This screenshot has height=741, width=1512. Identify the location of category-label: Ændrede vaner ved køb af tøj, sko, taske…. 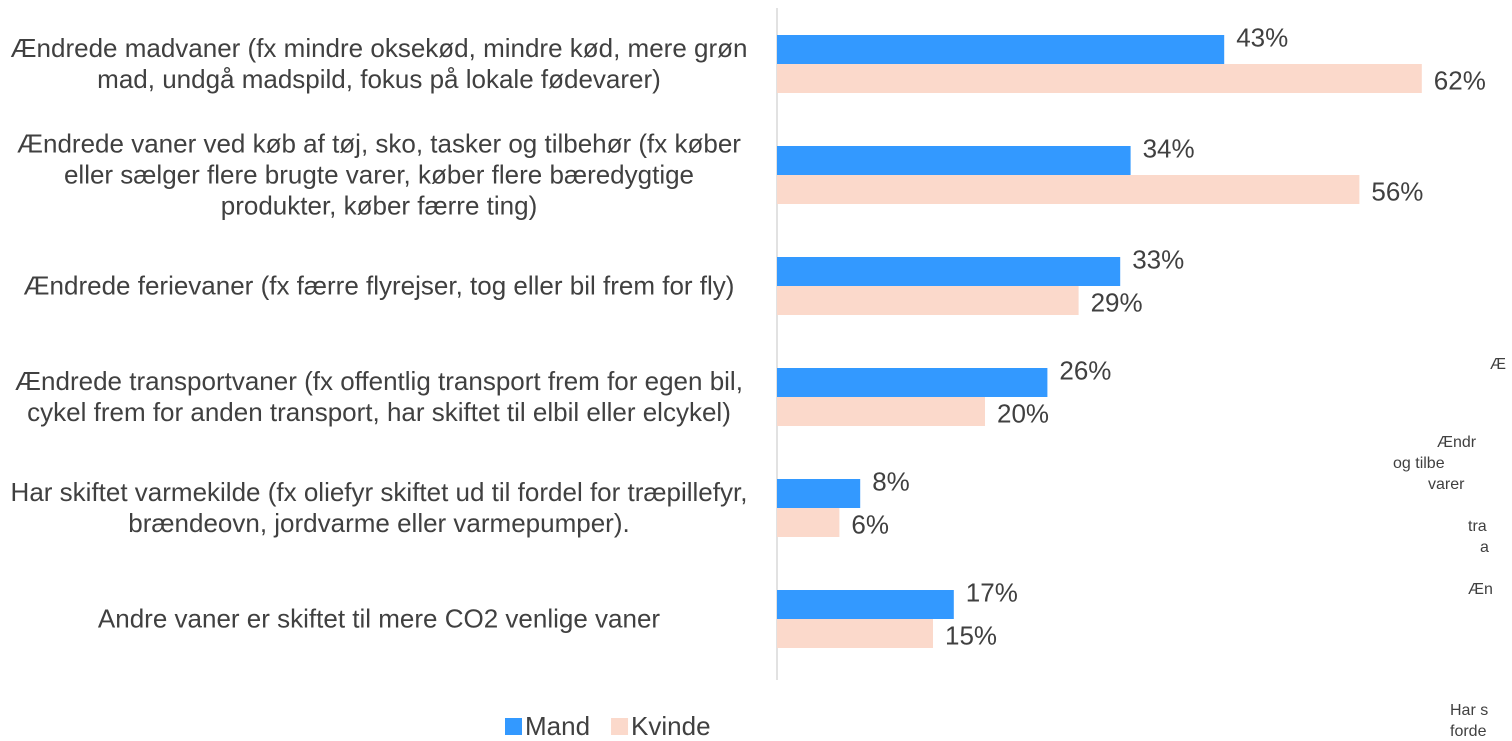
(379, 174).